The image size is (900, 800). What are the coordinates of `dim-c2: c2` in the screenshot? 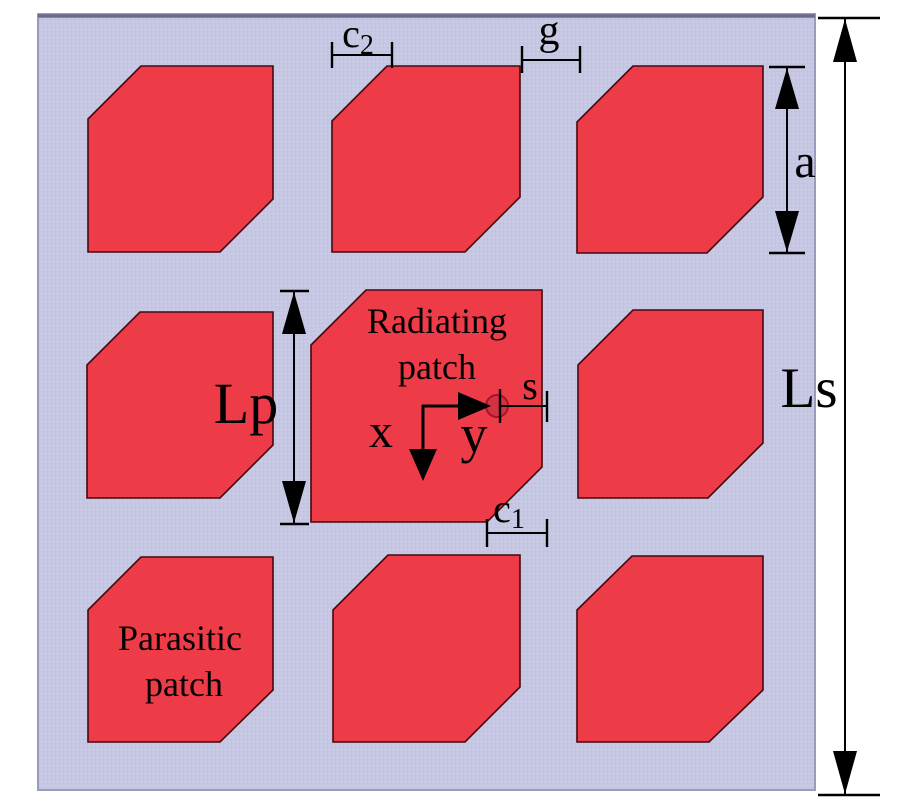 It's located at (362, 39).